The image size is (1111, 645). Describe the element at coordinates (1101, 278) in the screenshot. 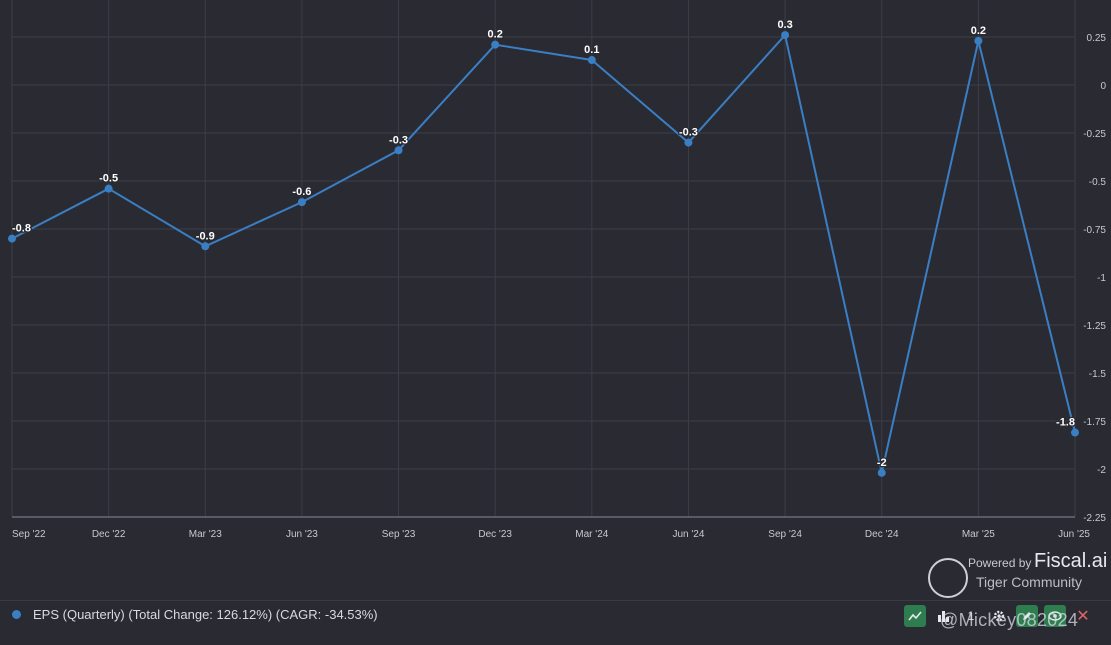

I see `y-tick-label: -1` at that location.